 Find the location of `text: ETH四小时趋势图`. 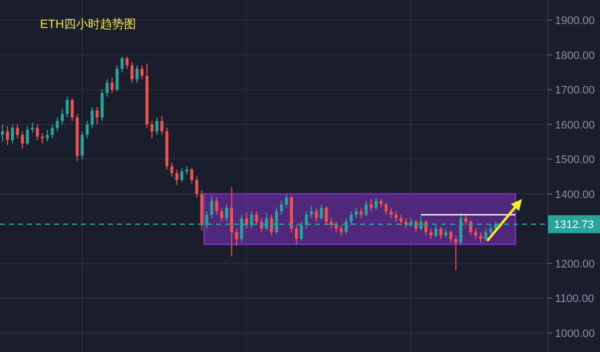

text: ETH四小时趋势图 is located at coordinates (88, 24).